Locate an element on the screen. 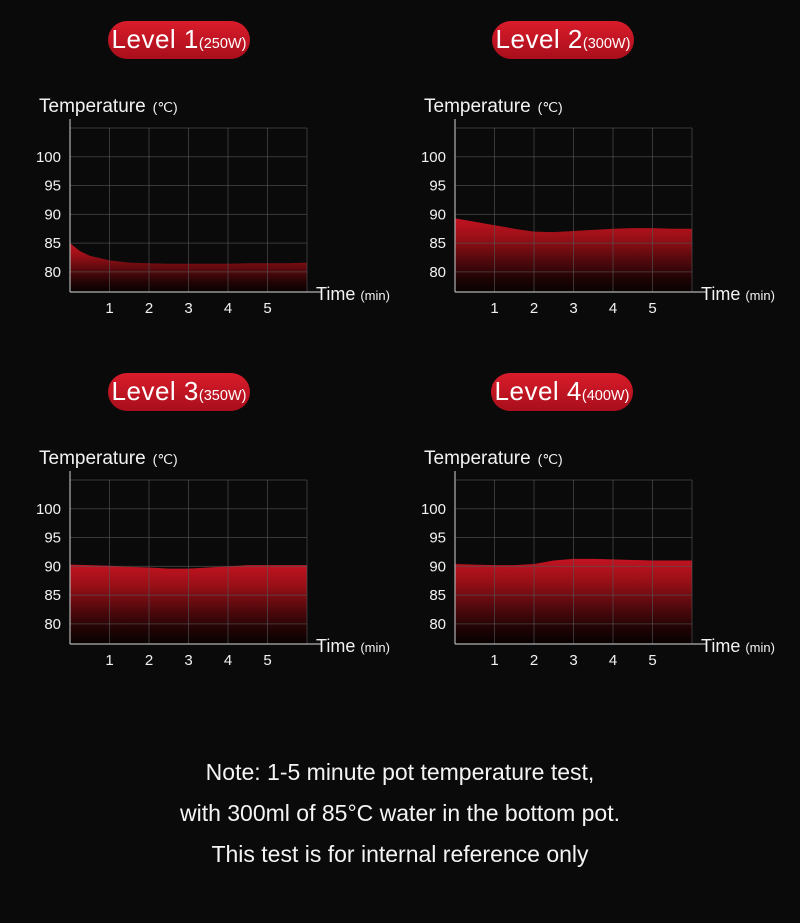 The width and height of the screenshot is (800, 923). level-2-badge: Level 2(300W) is located at coordinates (563, 40).